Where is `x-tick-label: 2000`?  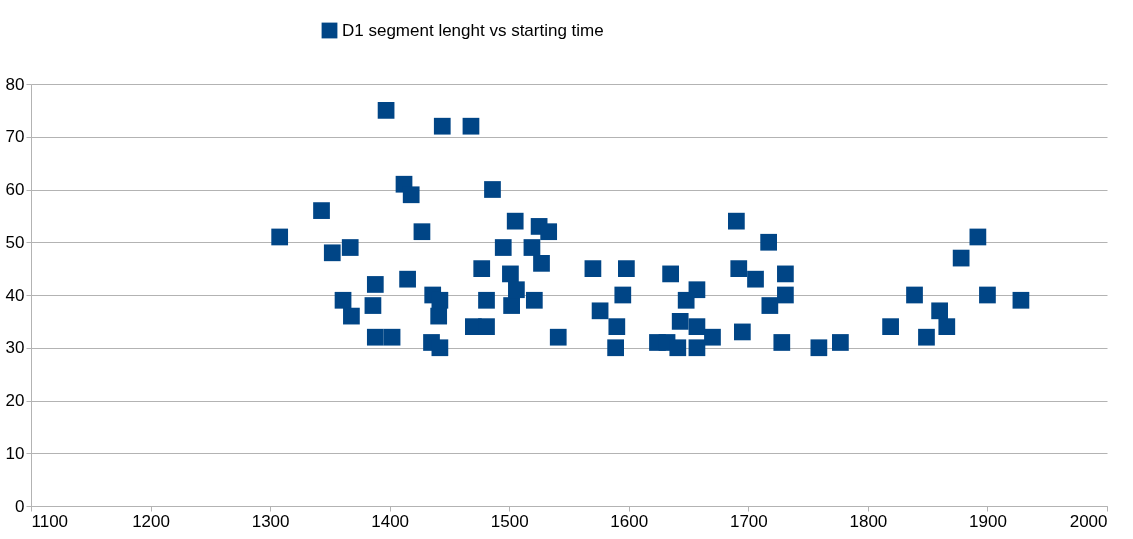 x-tick-label: 2000 is located at coordinates (1088, 521).